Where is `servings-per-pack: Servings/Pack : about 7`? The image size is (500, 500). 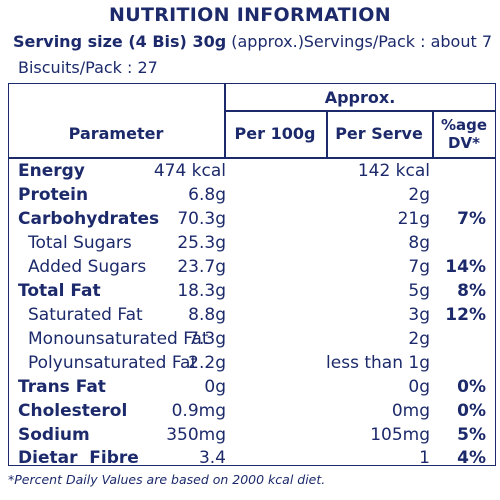 servings-per-pack: Servings/Pack : about 7 is located at coordinates (397, 41).